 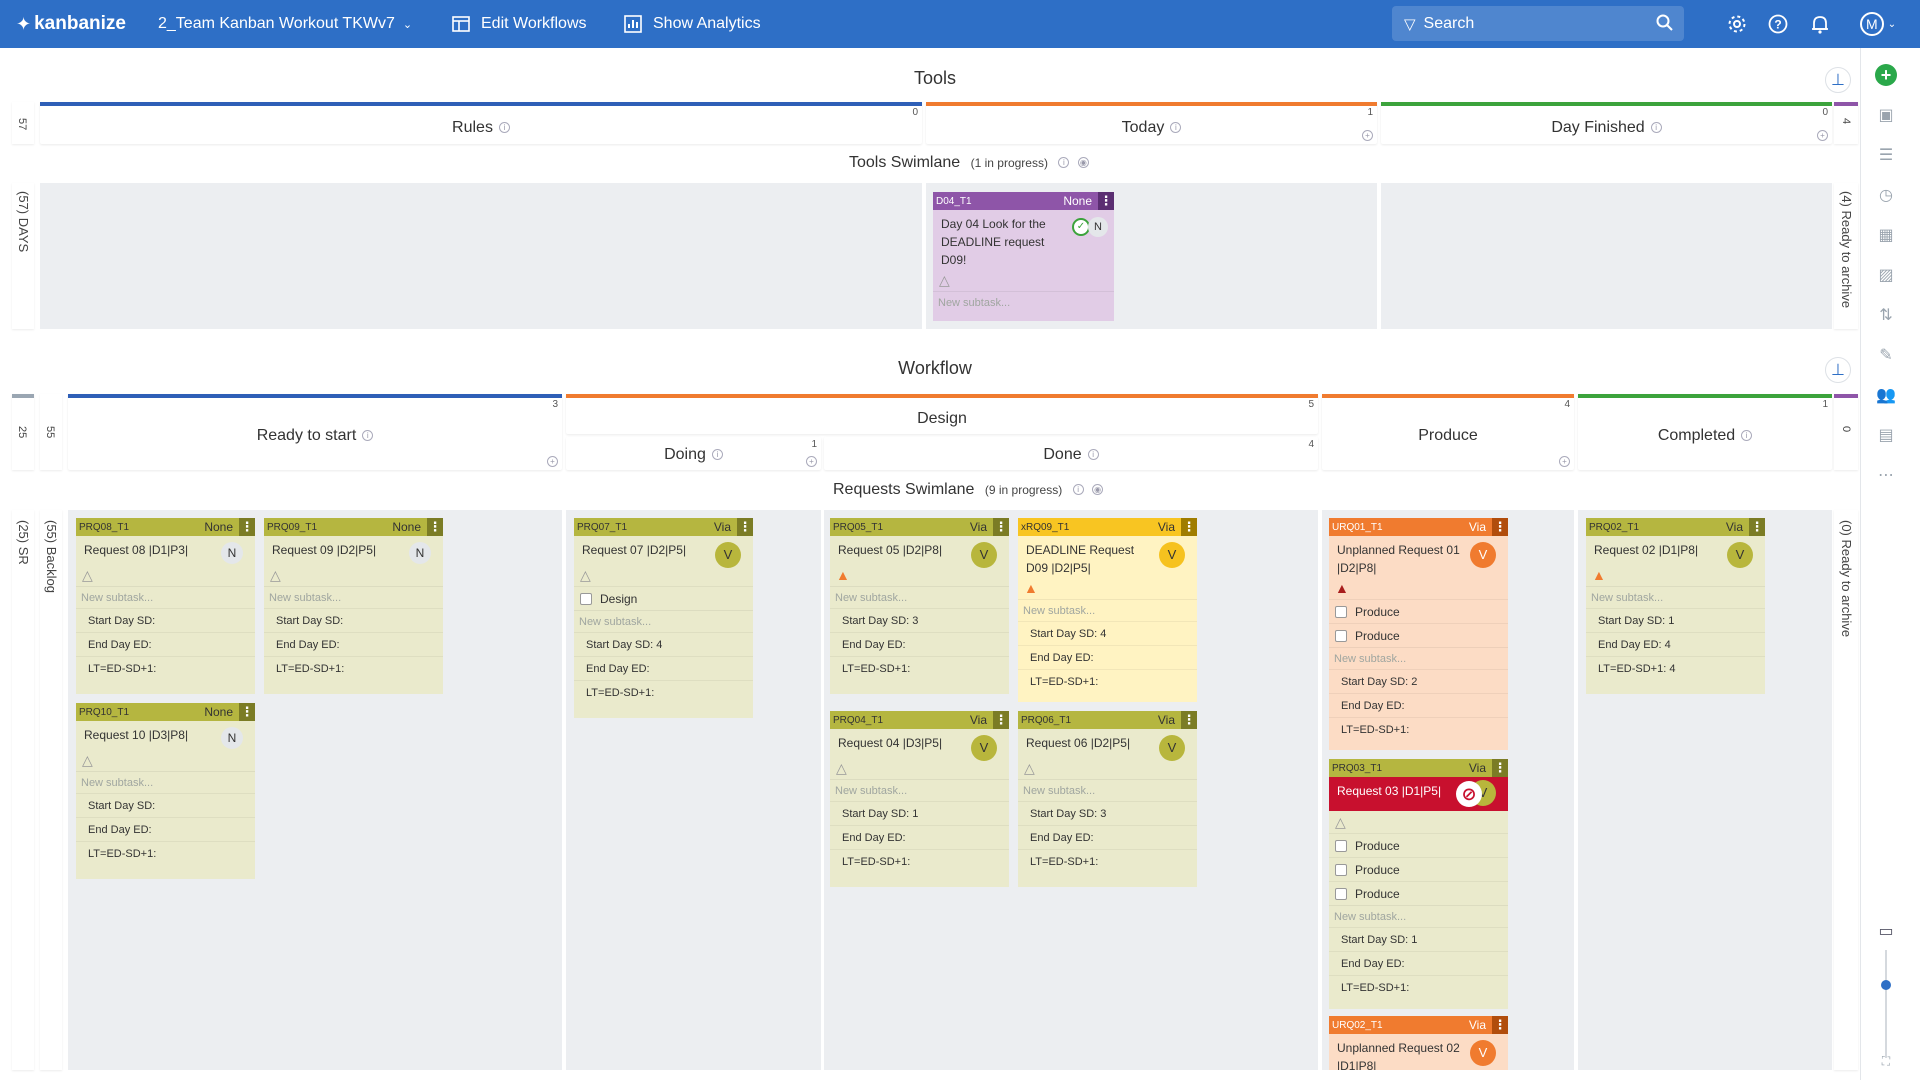 What do you see at coordinates (1418, 939) in the screenshot?
I see `start-day-field: Start Day SD: 1` at bounding box center [1418, 939].